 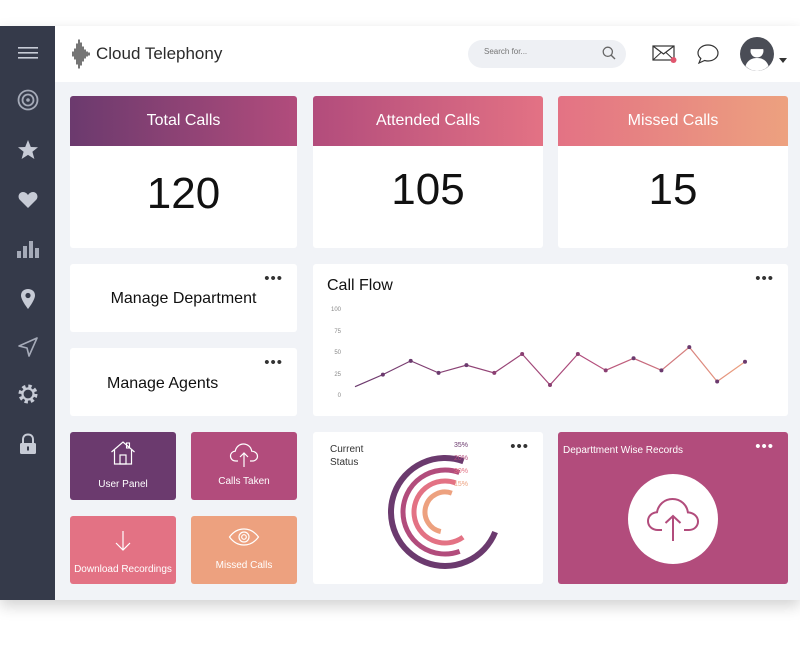 What do you see at coordinates (461, 471) in the screenshot?
I see `legend-label: 30%` at bounding box center [461, 471].